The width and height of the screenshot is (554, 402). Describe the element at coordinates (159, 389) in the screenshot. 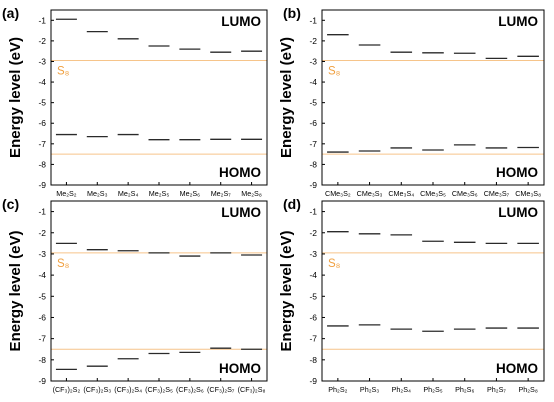

I see `x-tick-label: (CF₃)₂S₅` at that location.